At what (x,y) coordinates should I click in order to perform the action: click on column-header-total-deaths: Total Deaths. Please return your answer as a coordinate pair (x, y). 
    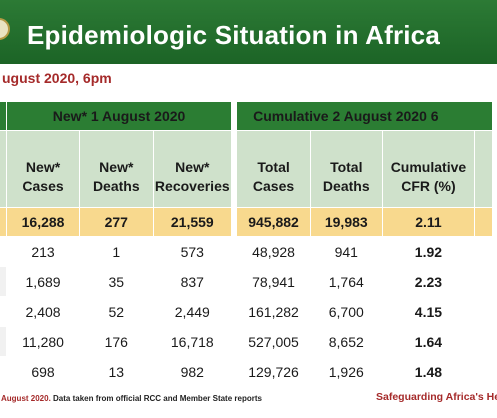
    Looking at the image, I should click on (346, 169).